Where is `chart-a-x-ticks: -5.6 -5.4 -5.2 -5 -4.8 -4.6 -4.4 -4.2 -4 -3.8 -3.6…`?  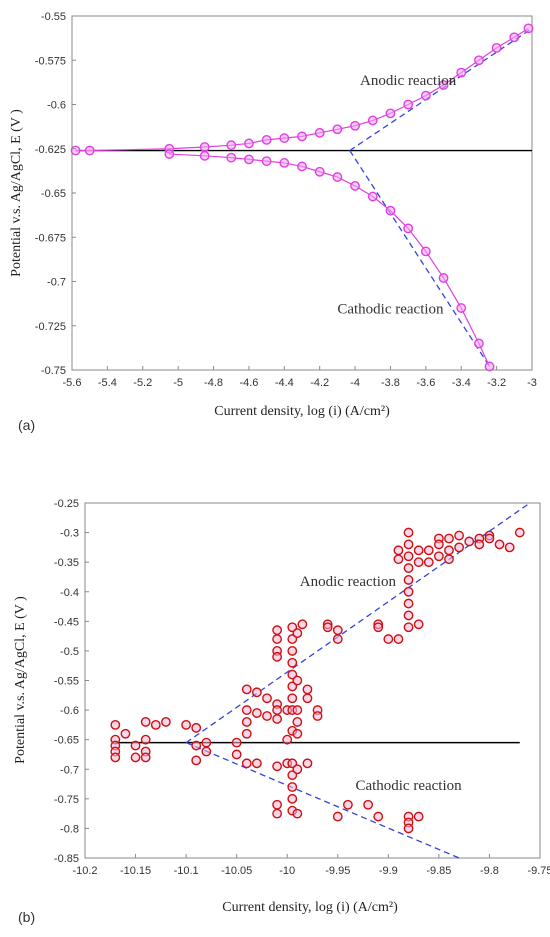 chart-a-x-ticks: -5.6 -5.4 -5.2 -5 -4.8 -4.6 -4.4 -4.2 -4 -3.8 -3.6… is located at coordinates (300, 377).